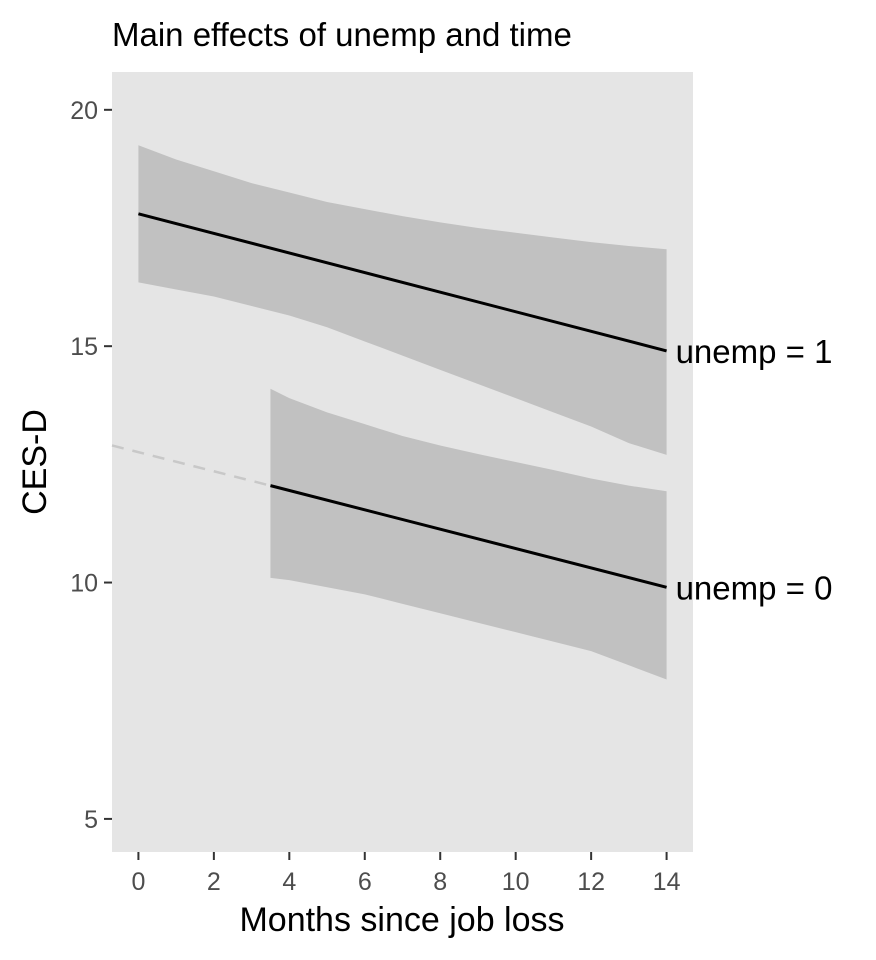 This screenshot has height=960, width=876. I want to click on x-axis-title: Months since job loss, so click(401, 920).